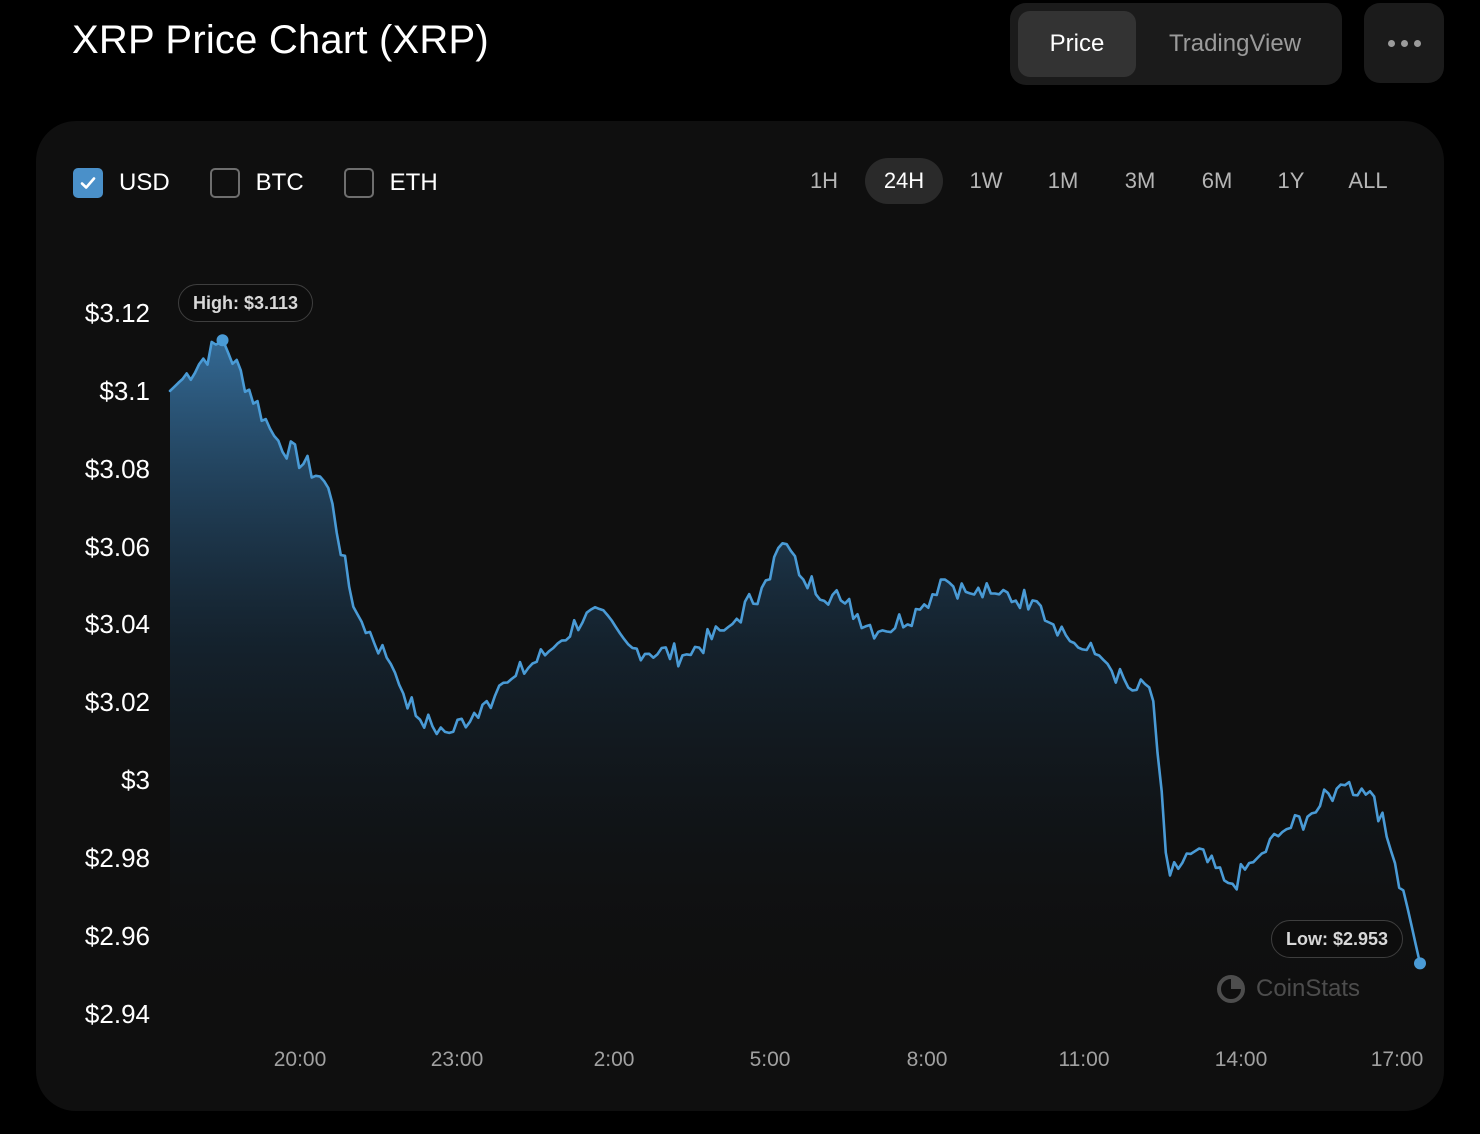  Describe the element at coordinates (1140, 180) in the screenshot. I see `range-3m: 3M` at that location.